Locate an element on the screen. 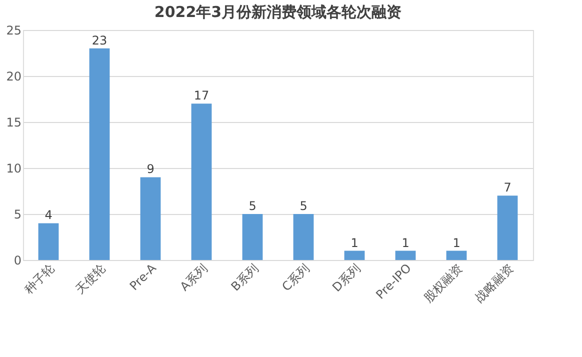  y-tick-label: 15 is located at coordinates (14, 123).